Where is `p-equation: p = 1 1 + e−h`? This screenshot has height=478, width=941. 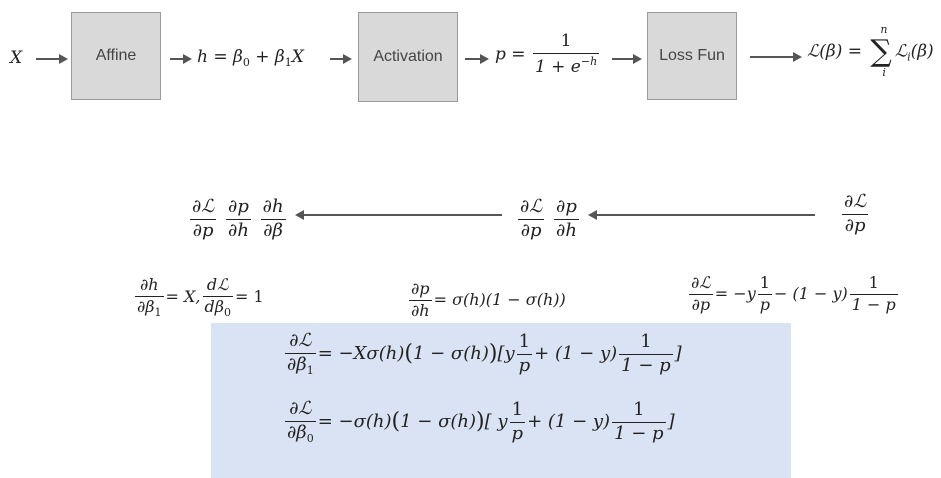 p-equation: p = 1 1 + e−h is located at coordinates (547, 54).